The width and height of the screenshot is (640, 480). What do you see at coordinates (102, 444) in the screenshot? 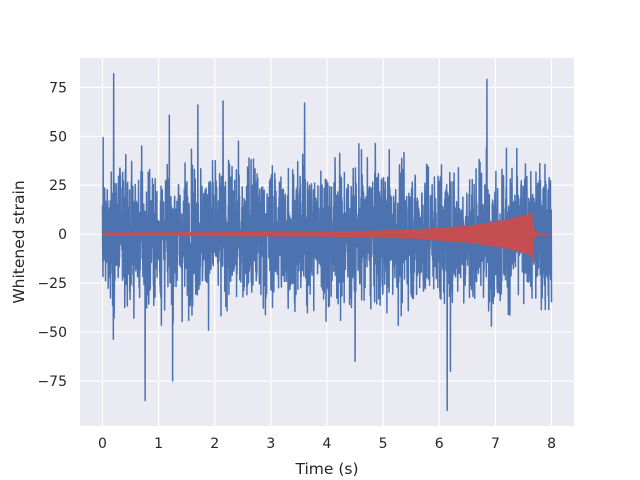
I see `x-tick-label: 0` at bounding box center [102, 444].